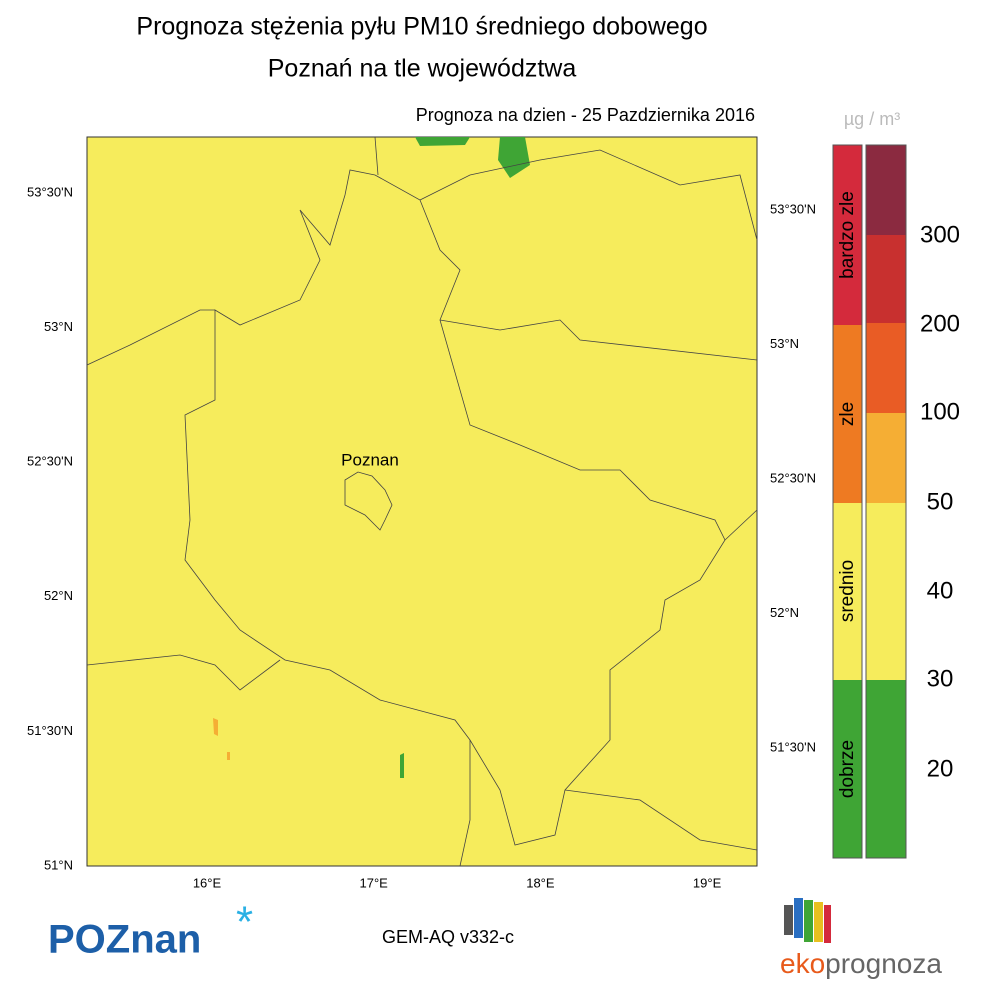 The width and height of the screenshot is (1000, 1000). Describe the element at coordinates (940, 234) in the screenshot. I see `level-label: 300` at that location.